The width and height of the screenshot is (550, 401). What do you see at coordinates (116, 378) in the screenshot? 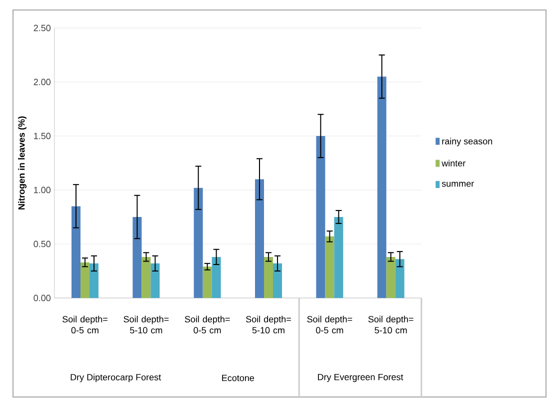
I see `text: Dry Dipterocarp Forest` at bounding box center [116, 378].